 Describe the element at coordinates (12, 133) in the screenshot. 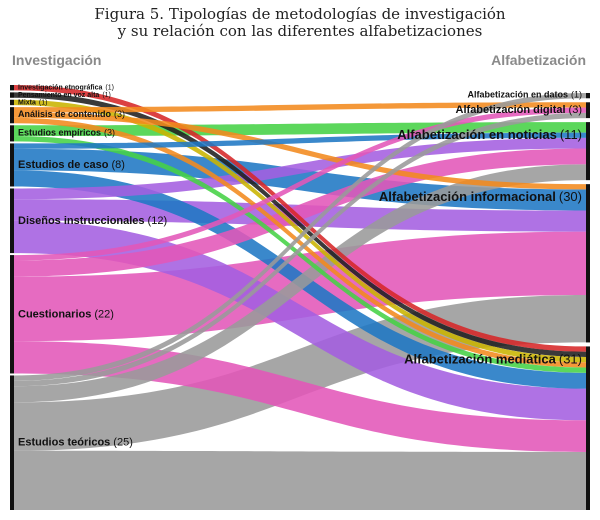

I see `source-node-empi` at that location.